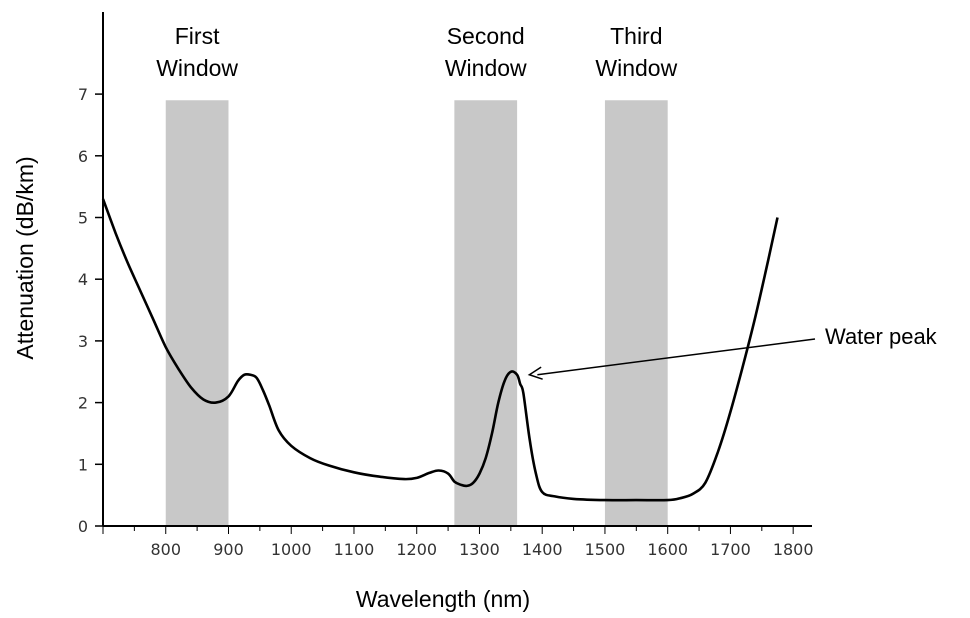  Describe the element at coordinates (83, 279) in the screenshot. I see `y-tick-label-4: 4` at that location.